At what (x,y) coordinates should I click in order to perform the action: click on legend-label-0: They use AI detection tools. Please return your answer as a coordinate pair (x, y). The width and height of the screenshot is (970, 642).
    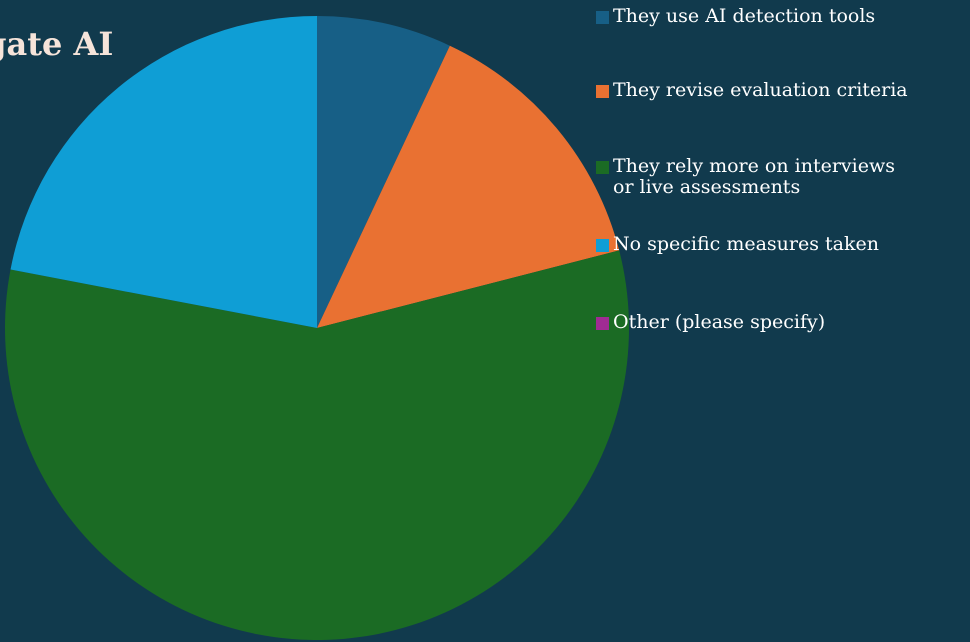
    Looking at the image, I should click on (744, 16).